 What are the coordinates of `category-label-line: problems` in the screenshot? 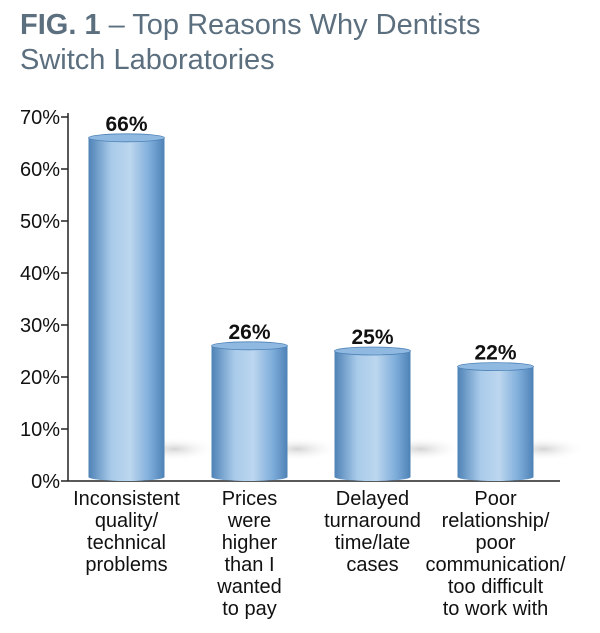 It's located at (126, 565).